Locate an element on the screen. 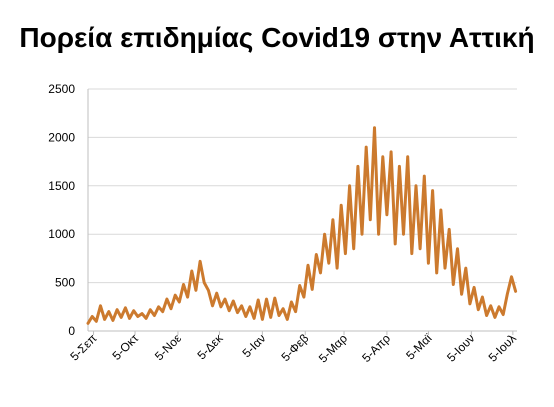 The height and width of the screenshot is (407, 554). y-tick-label: 500 is located at coordinates (65, 283).